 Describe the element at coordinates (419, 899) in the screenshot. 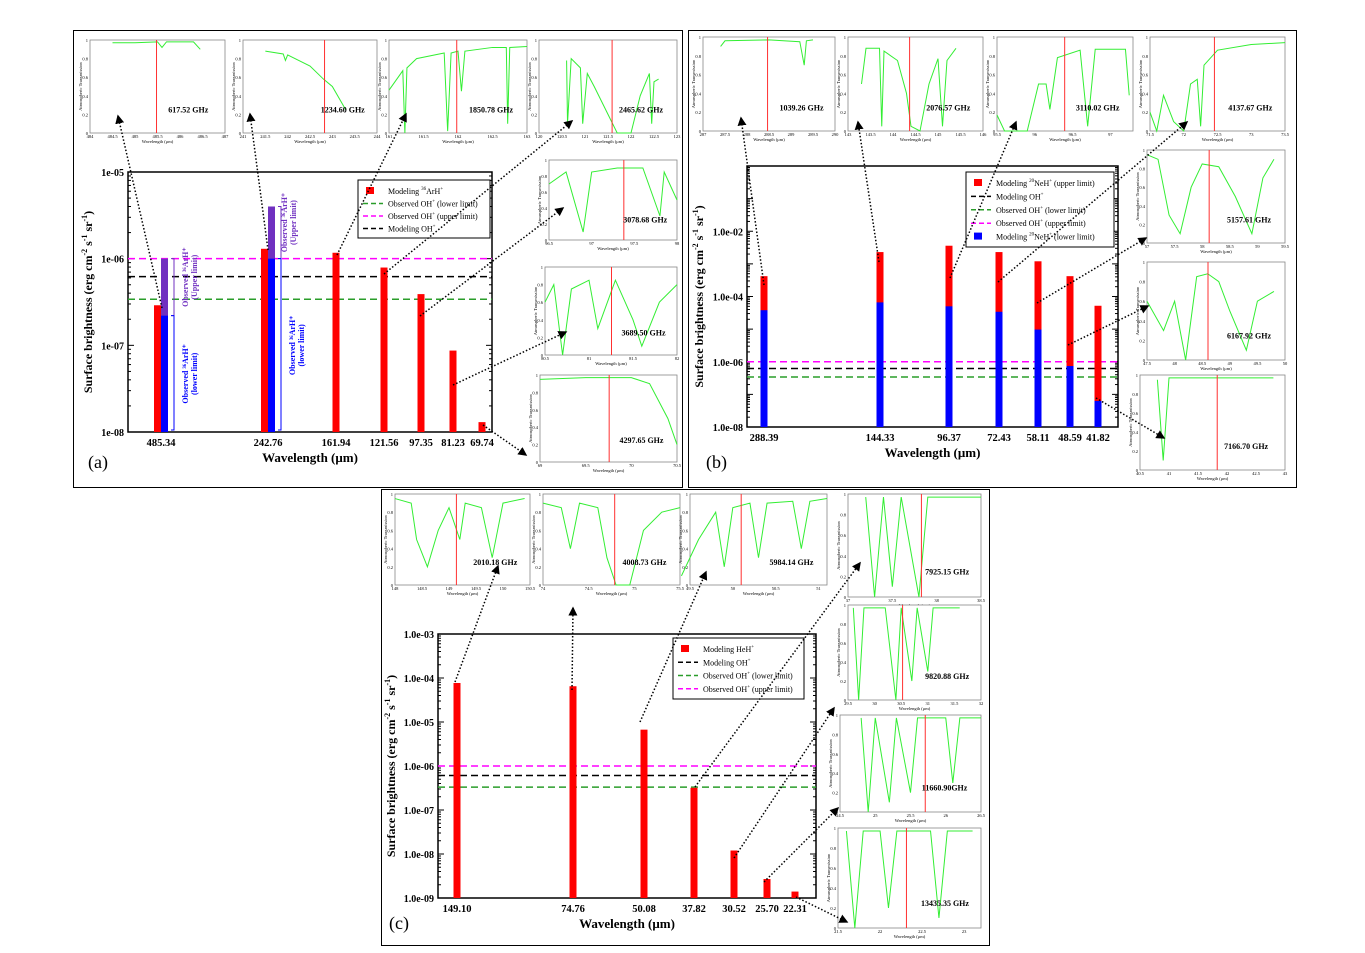

I see `y-tick-label: 1.0e-09` at that location.